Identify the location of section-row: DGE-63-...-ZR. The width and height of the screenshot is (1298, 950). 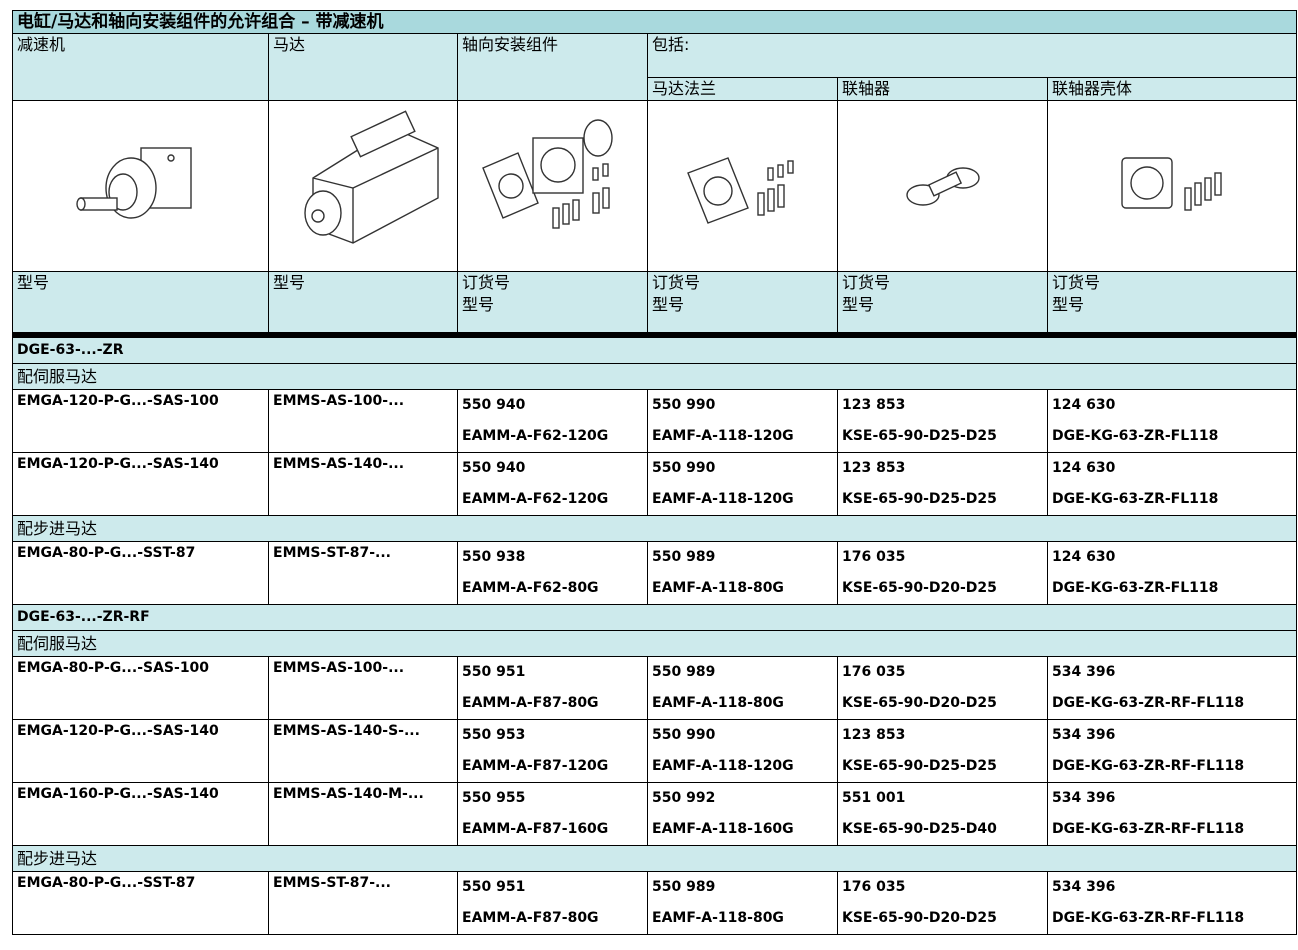
(654, 347).